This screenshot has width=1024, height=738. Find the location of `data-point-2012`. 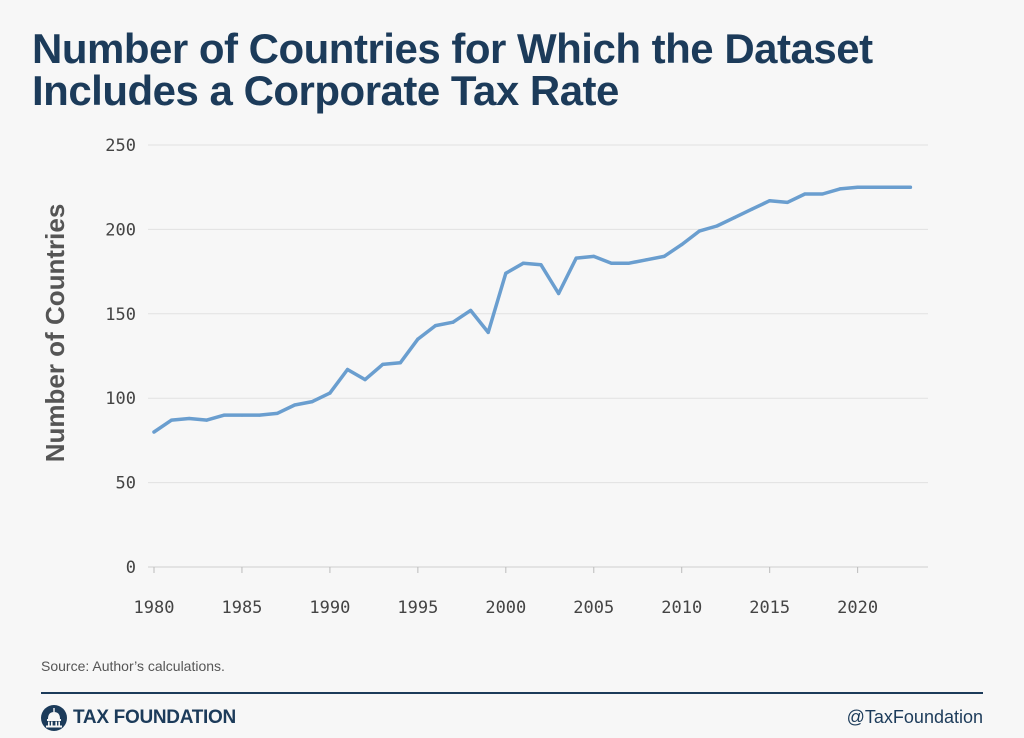

data-point-2012 is located at coordinates (717, 226).